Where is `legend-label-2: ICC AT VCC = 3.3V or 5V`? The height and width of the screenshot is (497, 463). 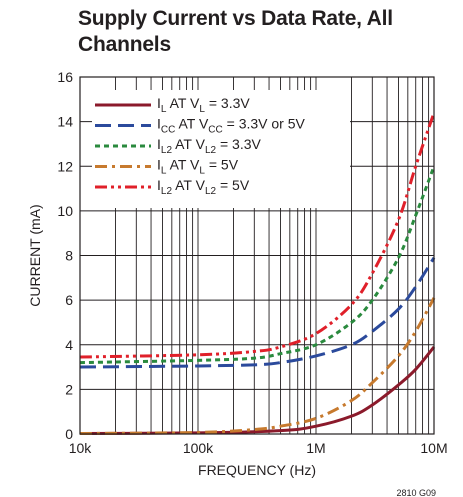
legend-label-2: ICC AT VCC = 3.3V or 5V is located at coordinates (231, 126).